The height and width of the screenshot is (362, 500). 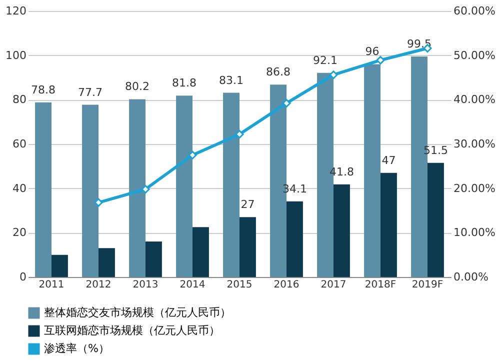 What do you see at coordinates (16, 55) in the screenshot?
I see `y-tick-label: 100` at bounding box center [16, 55].